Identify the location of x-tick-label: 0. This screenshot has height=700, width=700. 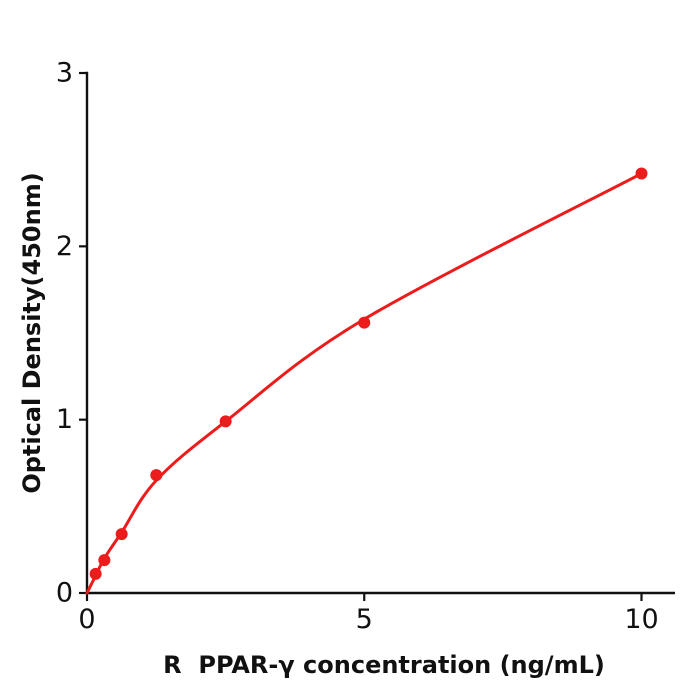
(86, 619).